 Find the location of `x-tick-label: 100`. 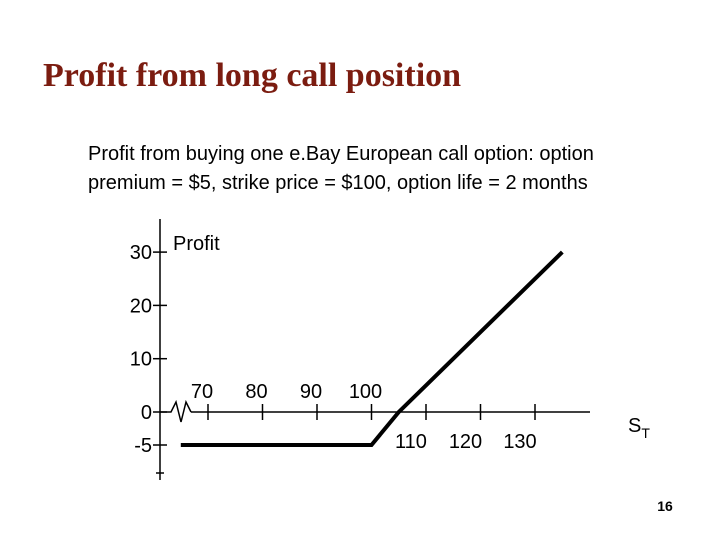

x-tick-label: 100 is located at coordinates (365, 392).